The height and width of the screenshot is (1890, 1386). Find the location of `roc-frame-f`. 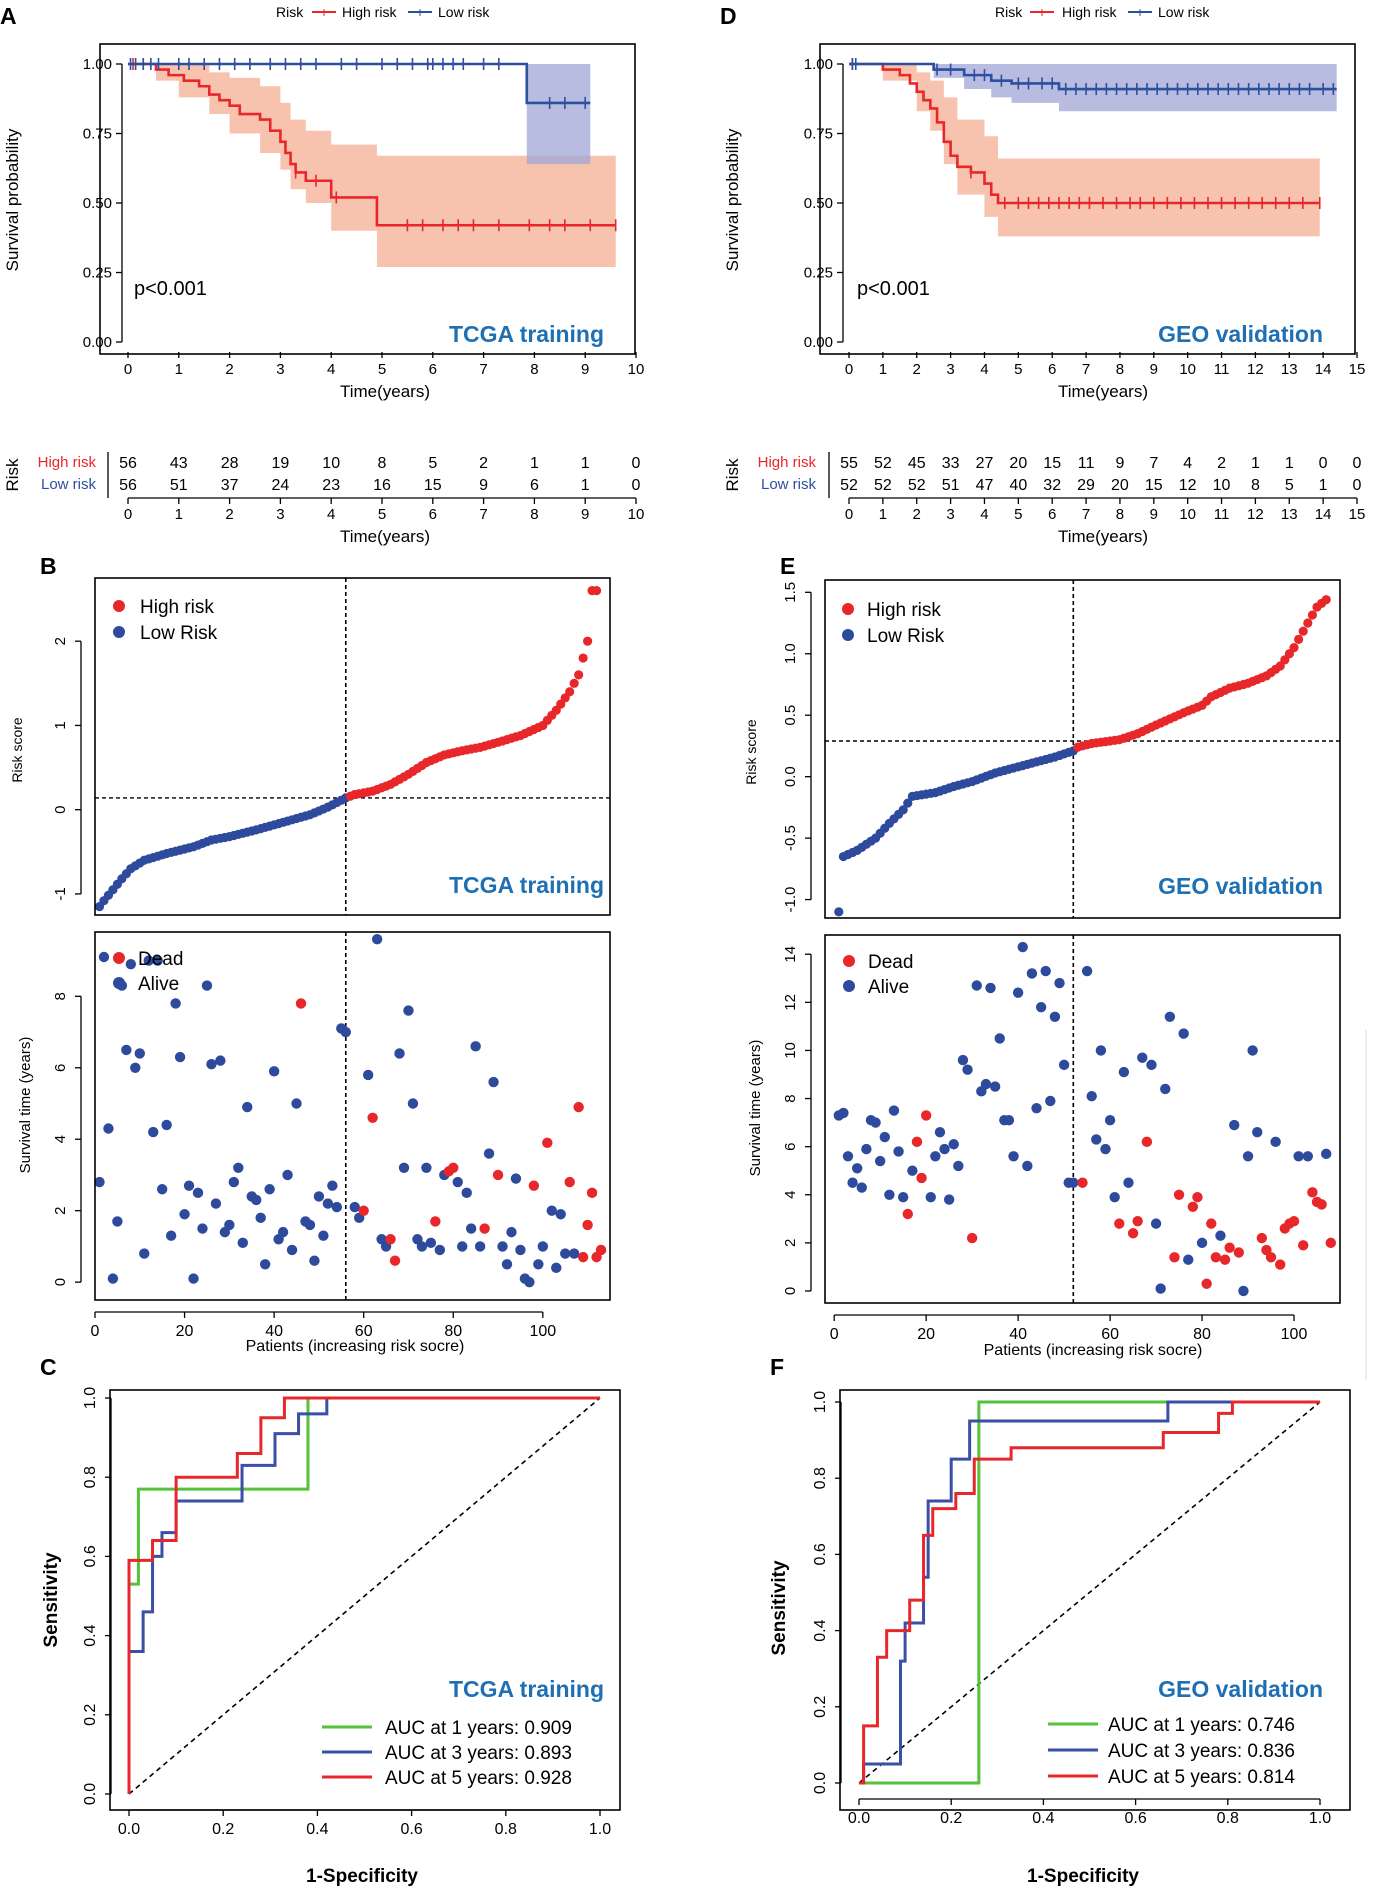

roc-frame-f is located at coordinates (1095, 1600).